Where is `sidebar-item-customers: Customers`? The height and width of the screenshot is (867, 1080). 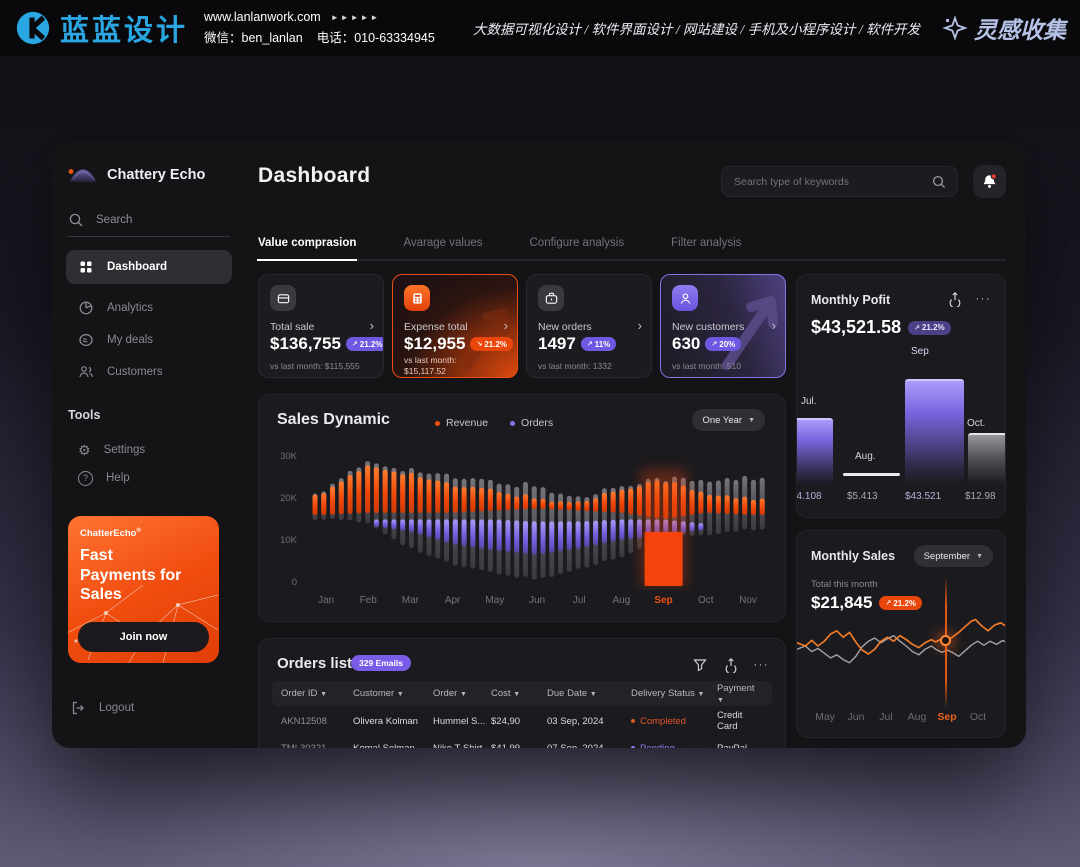 sidebar-item-customers: Customers is located at coordinates (149, 372).